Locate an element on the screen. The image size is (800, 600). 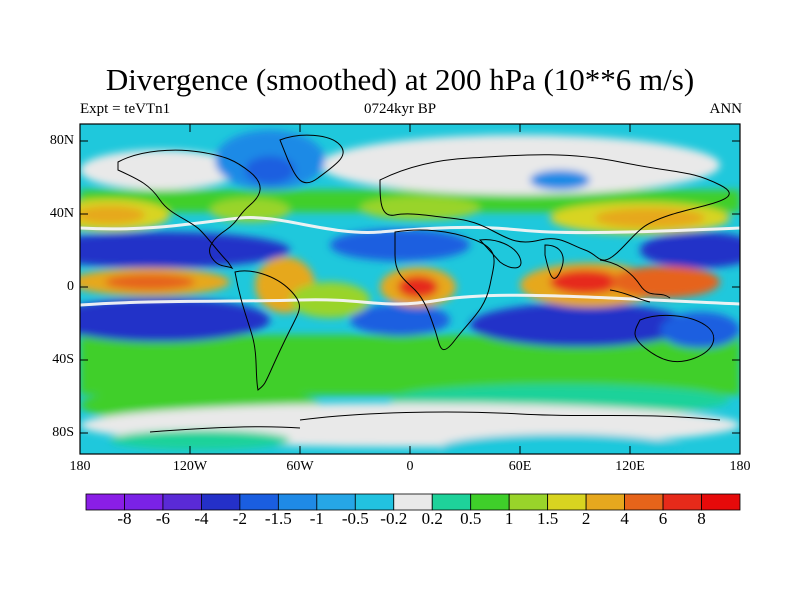
season-label: ANN is located at coordinates (726, 109).